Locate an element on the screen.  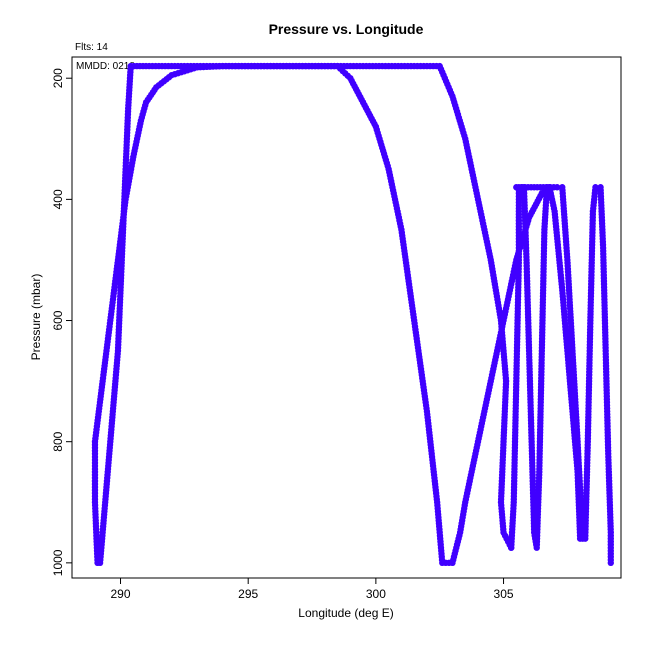
date-annotation: MMDD: 0218 is located at coordinates (105, 66).